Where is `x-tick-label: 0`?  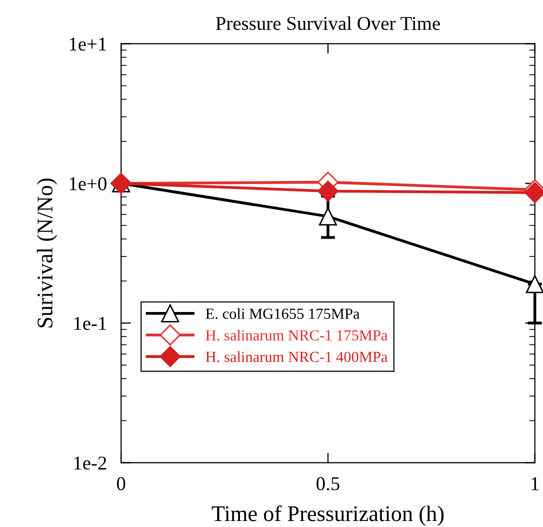
x-tick-label: 0 is located at coordinates (121, 483).